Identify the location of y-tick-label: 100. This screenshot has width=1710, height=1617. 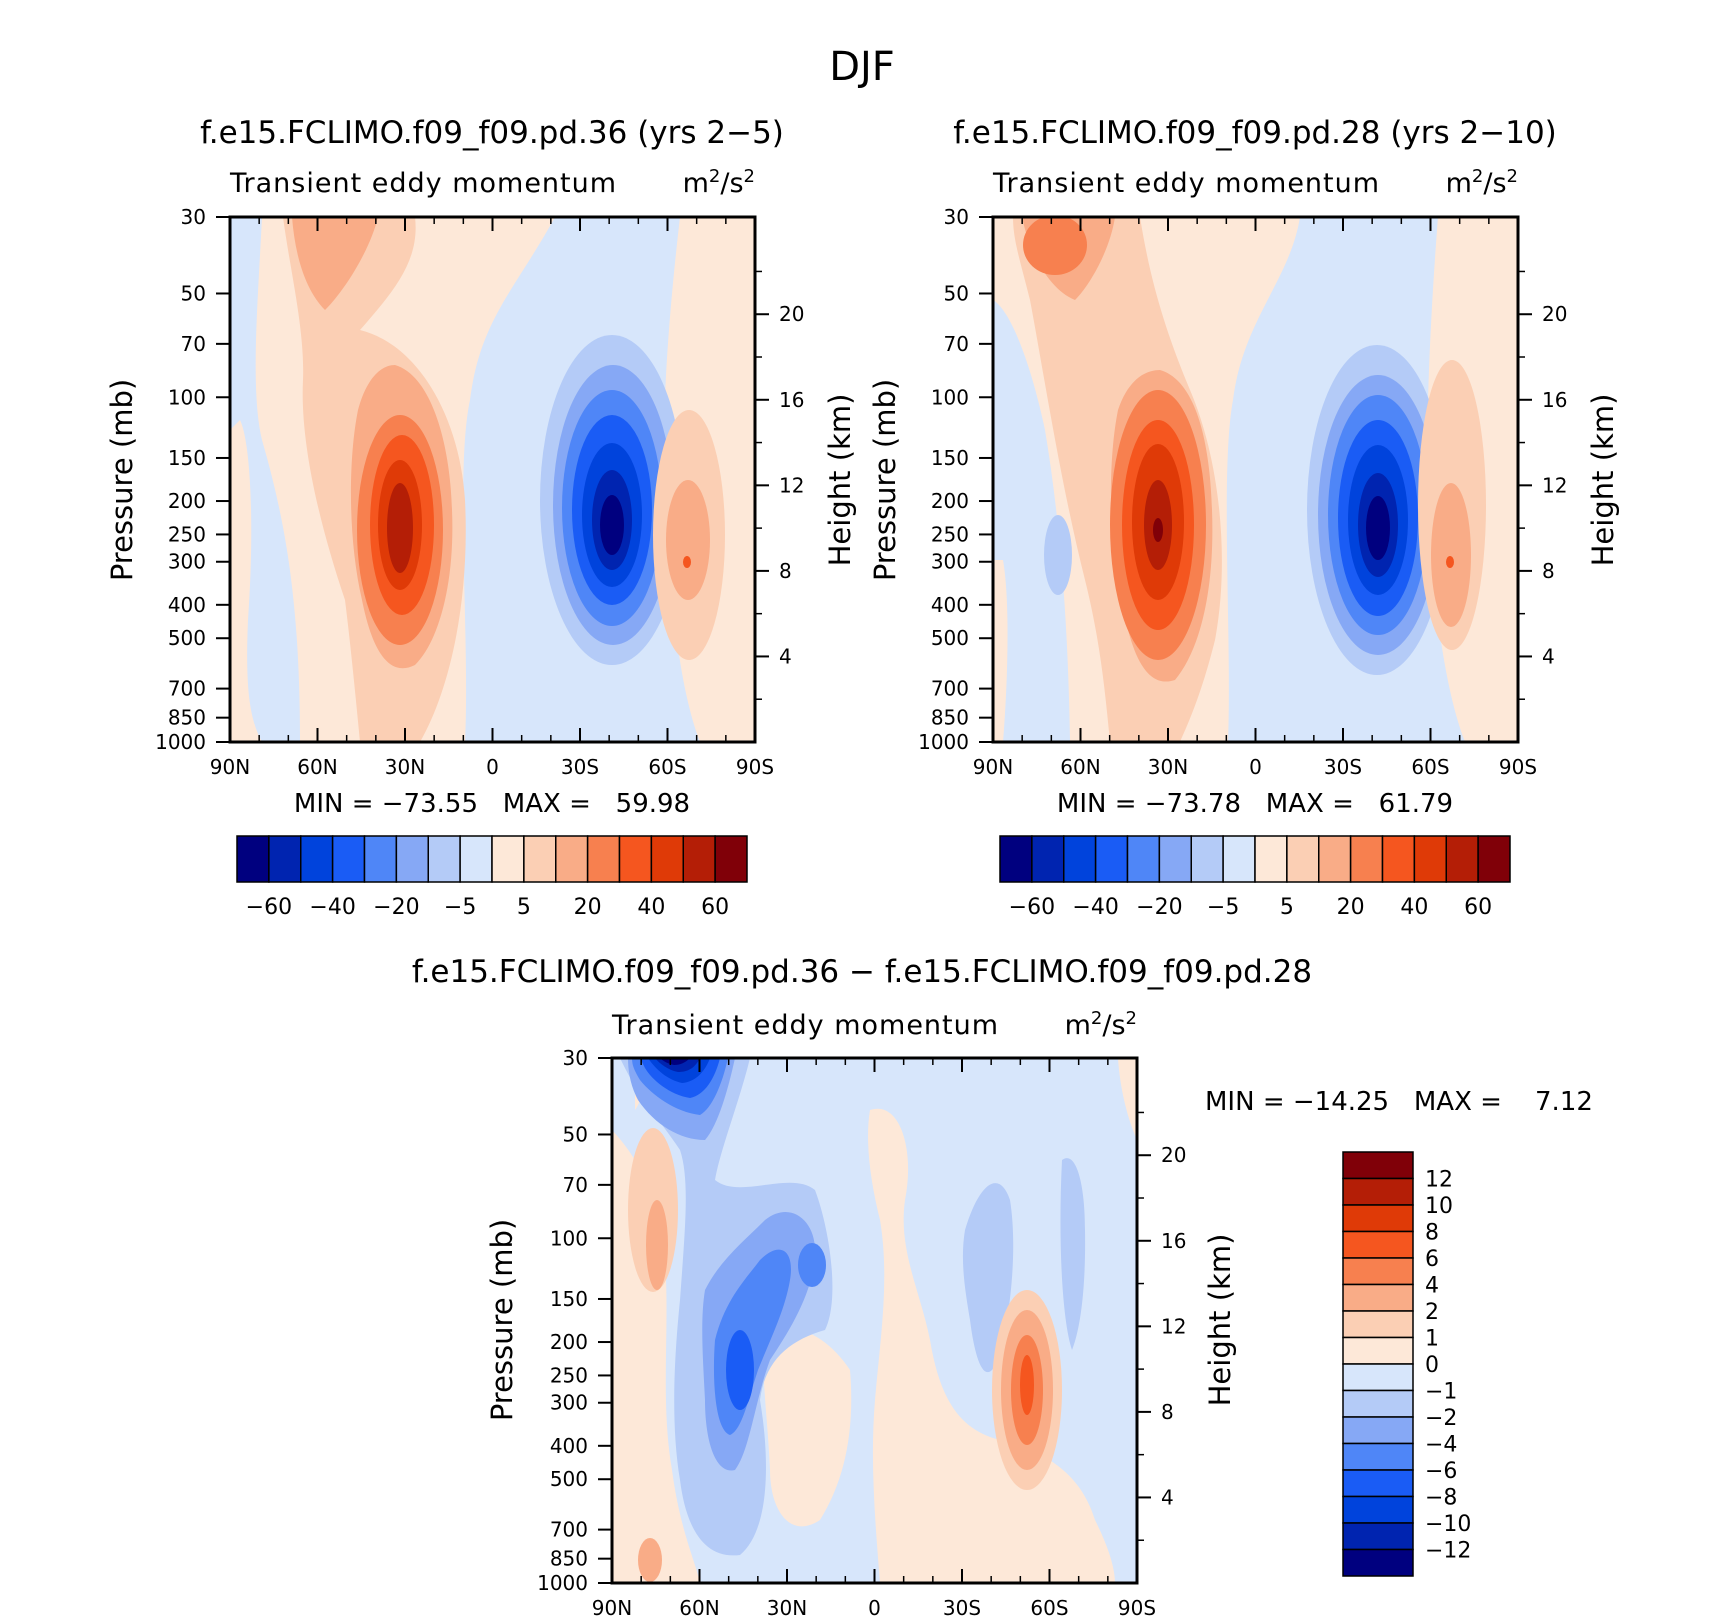
(569, 1238).